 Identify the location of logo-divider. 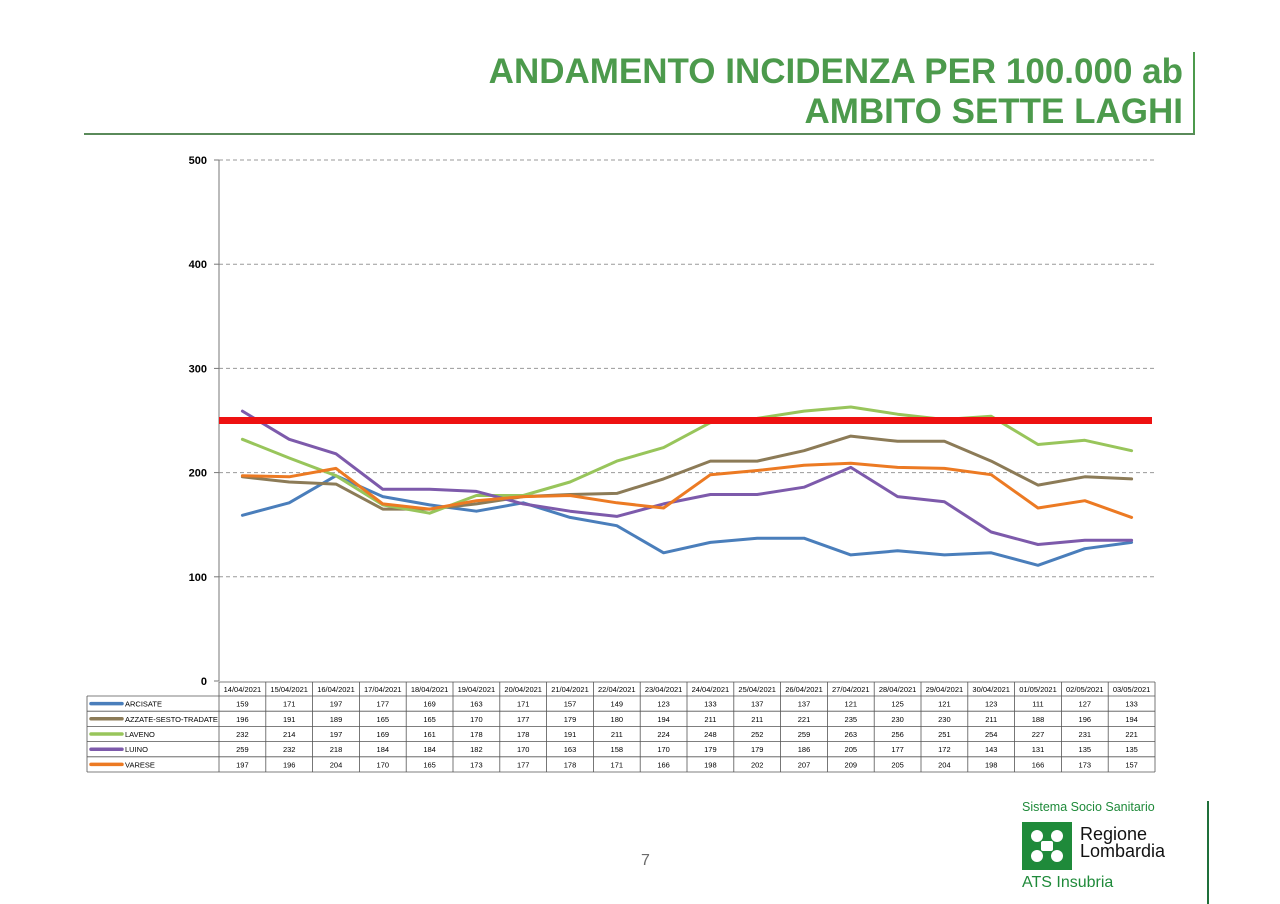
(1208, 852).